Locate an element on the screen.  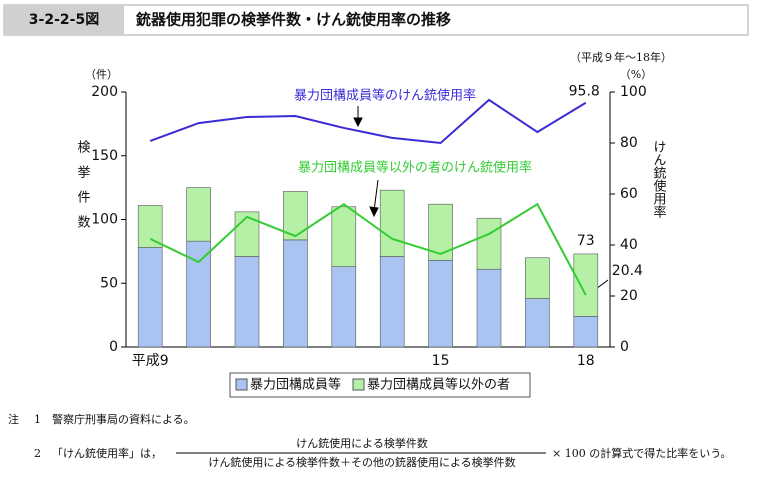
legend-box is located at coordinates (380, 385).